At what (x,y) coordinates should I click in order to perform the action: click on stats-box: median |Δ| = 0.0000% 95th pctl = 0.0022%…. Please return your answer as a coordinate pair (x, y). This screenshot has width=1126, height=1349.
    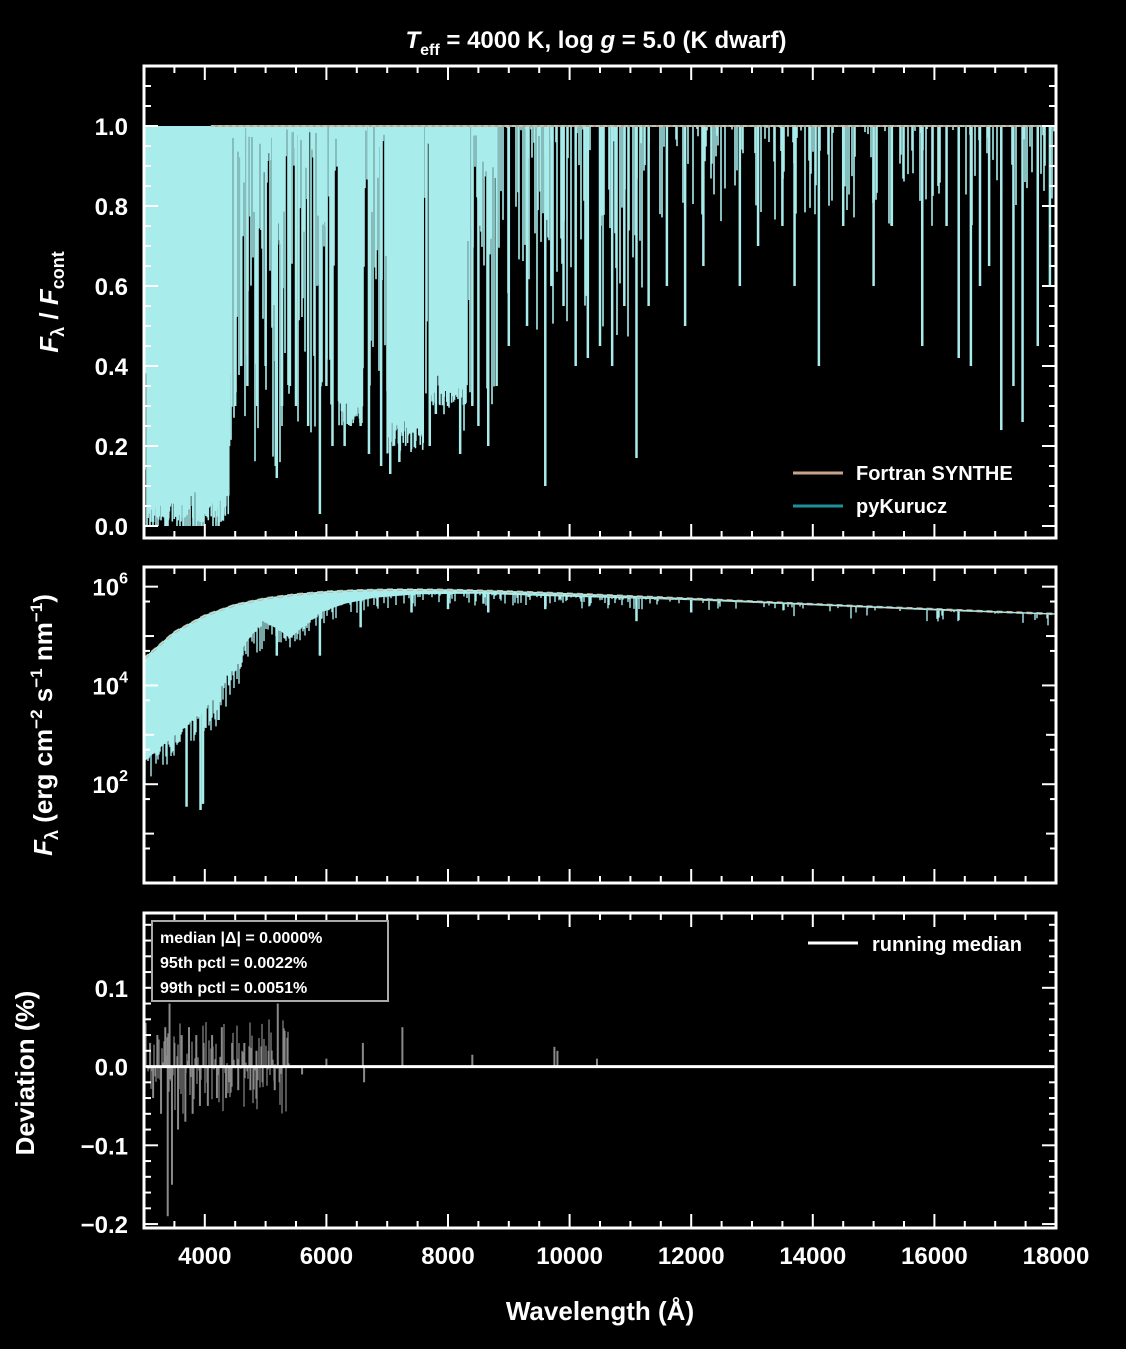
    Looking at the image, I should click on (270, 961).